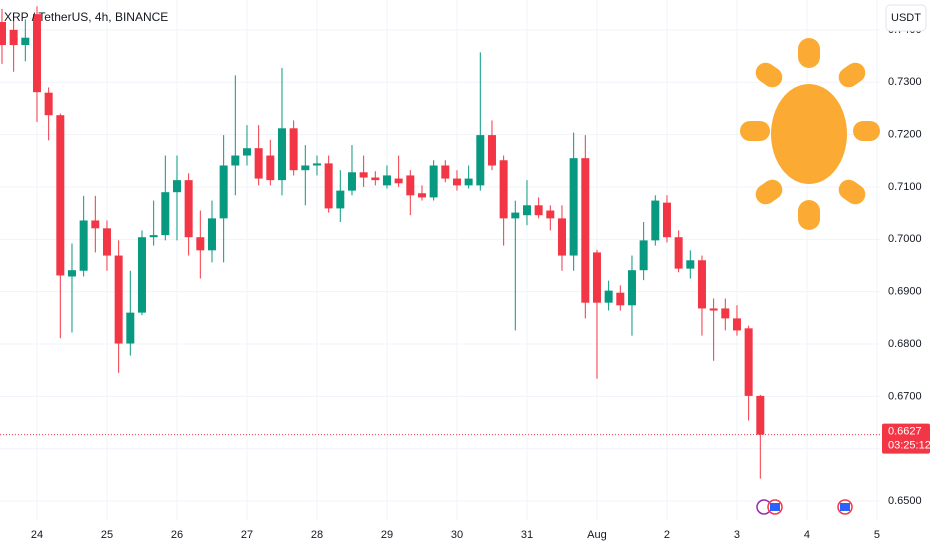 This screenshot has height=550, width=932. What do you see at coordinates (86, 17) in the screenshot?
I see `chart-title: XRP / TetherUS, 4h, BINANCE` at bounding box center [86, 17].